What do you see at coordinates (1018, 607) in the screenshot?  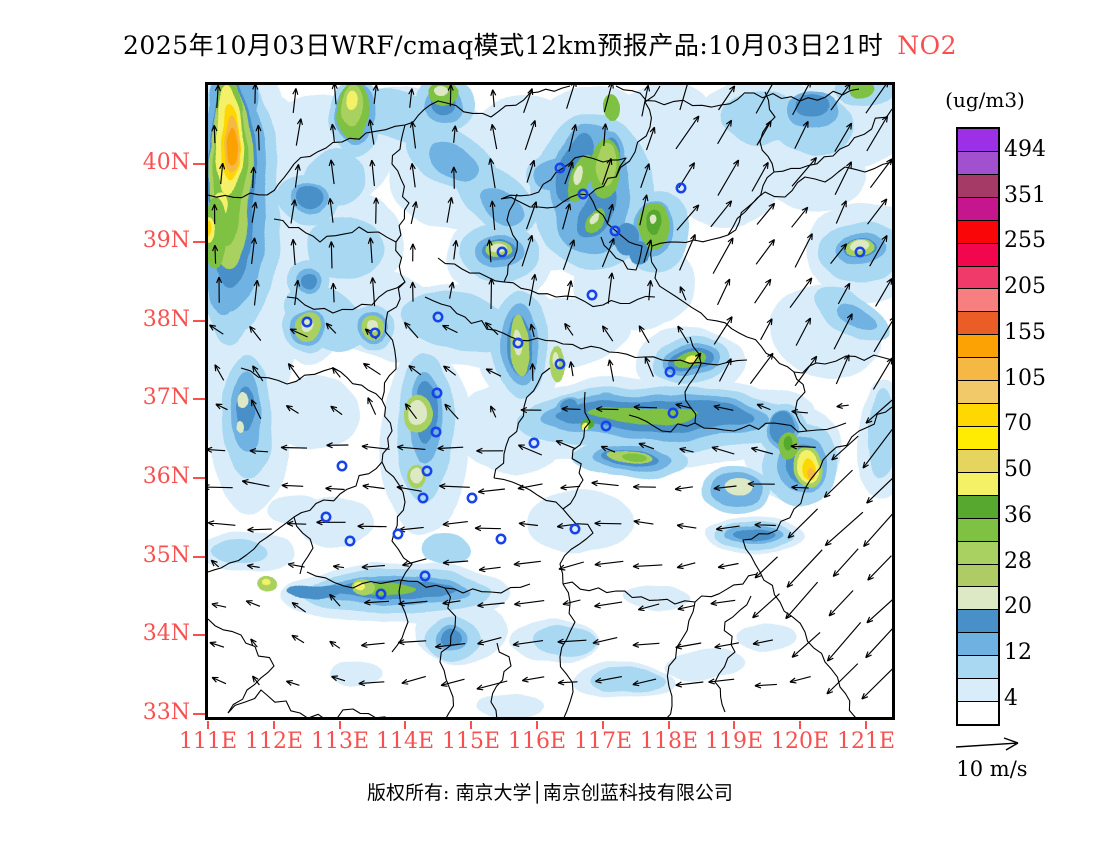 I see `legend-value-label: 20` at bounding box center [1018, 607].